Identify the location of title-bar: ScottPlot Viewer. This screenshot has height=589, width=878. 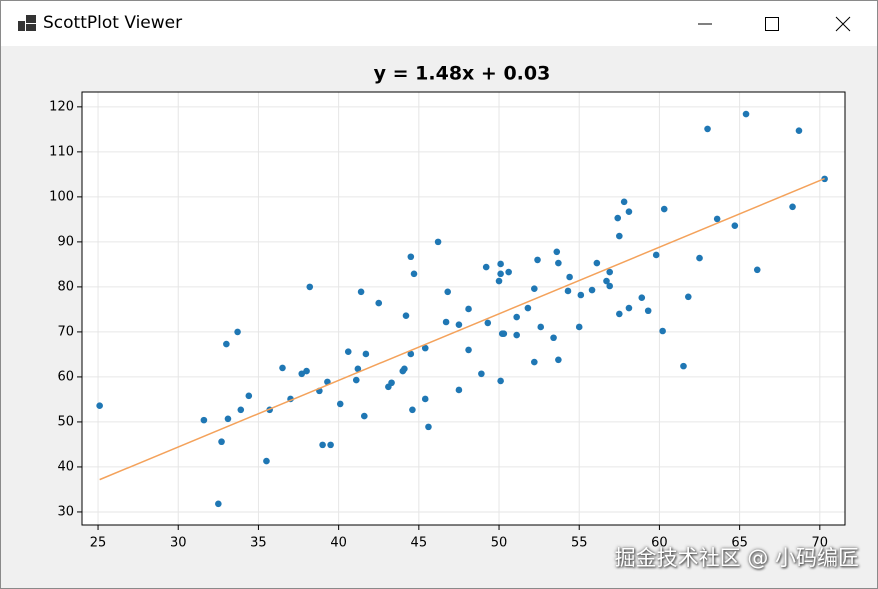
(439, 23).